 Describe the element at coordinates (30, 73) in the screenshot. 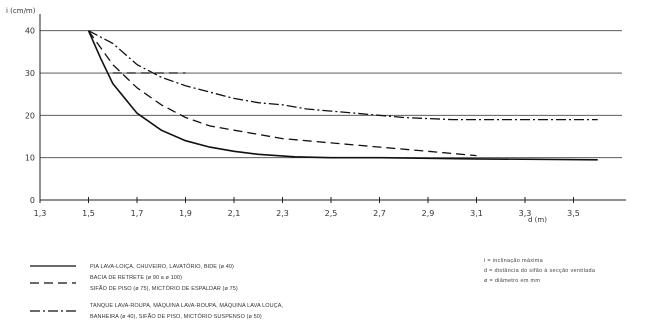

I see `y-tick-label: 30` at that location.